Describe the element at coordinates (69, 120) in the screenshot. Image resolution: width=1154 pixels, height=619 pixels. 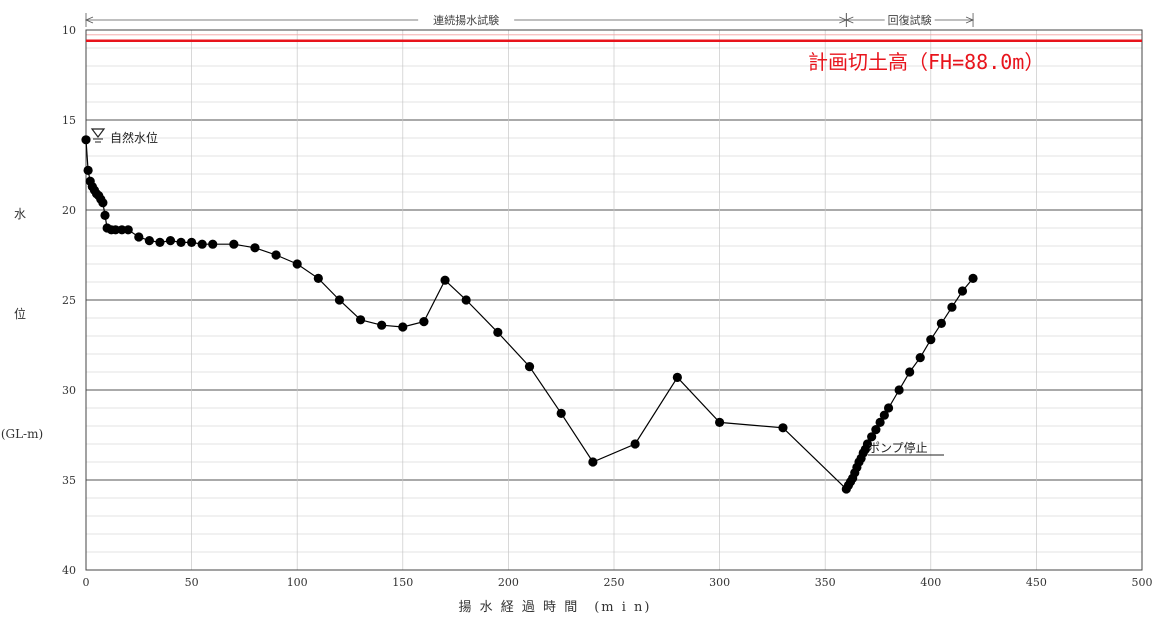
I see `y-tick-label: 15` at that location.